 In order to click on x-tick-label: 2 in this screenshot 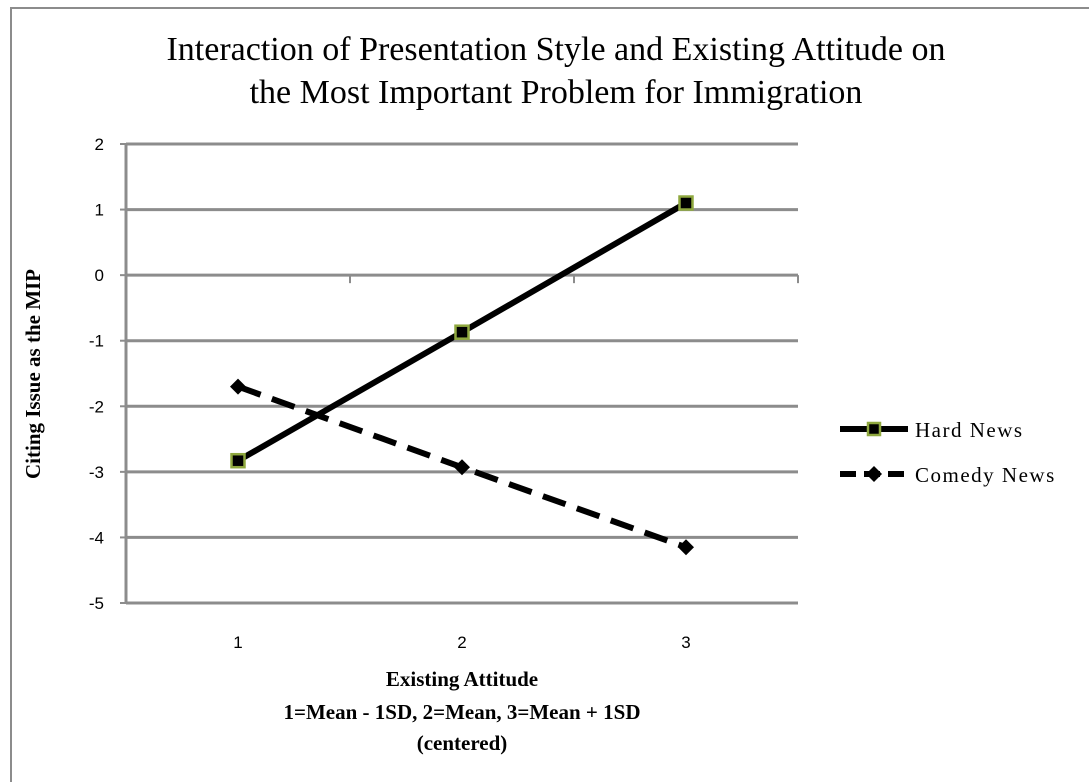, I will do `click(461, 642)`.